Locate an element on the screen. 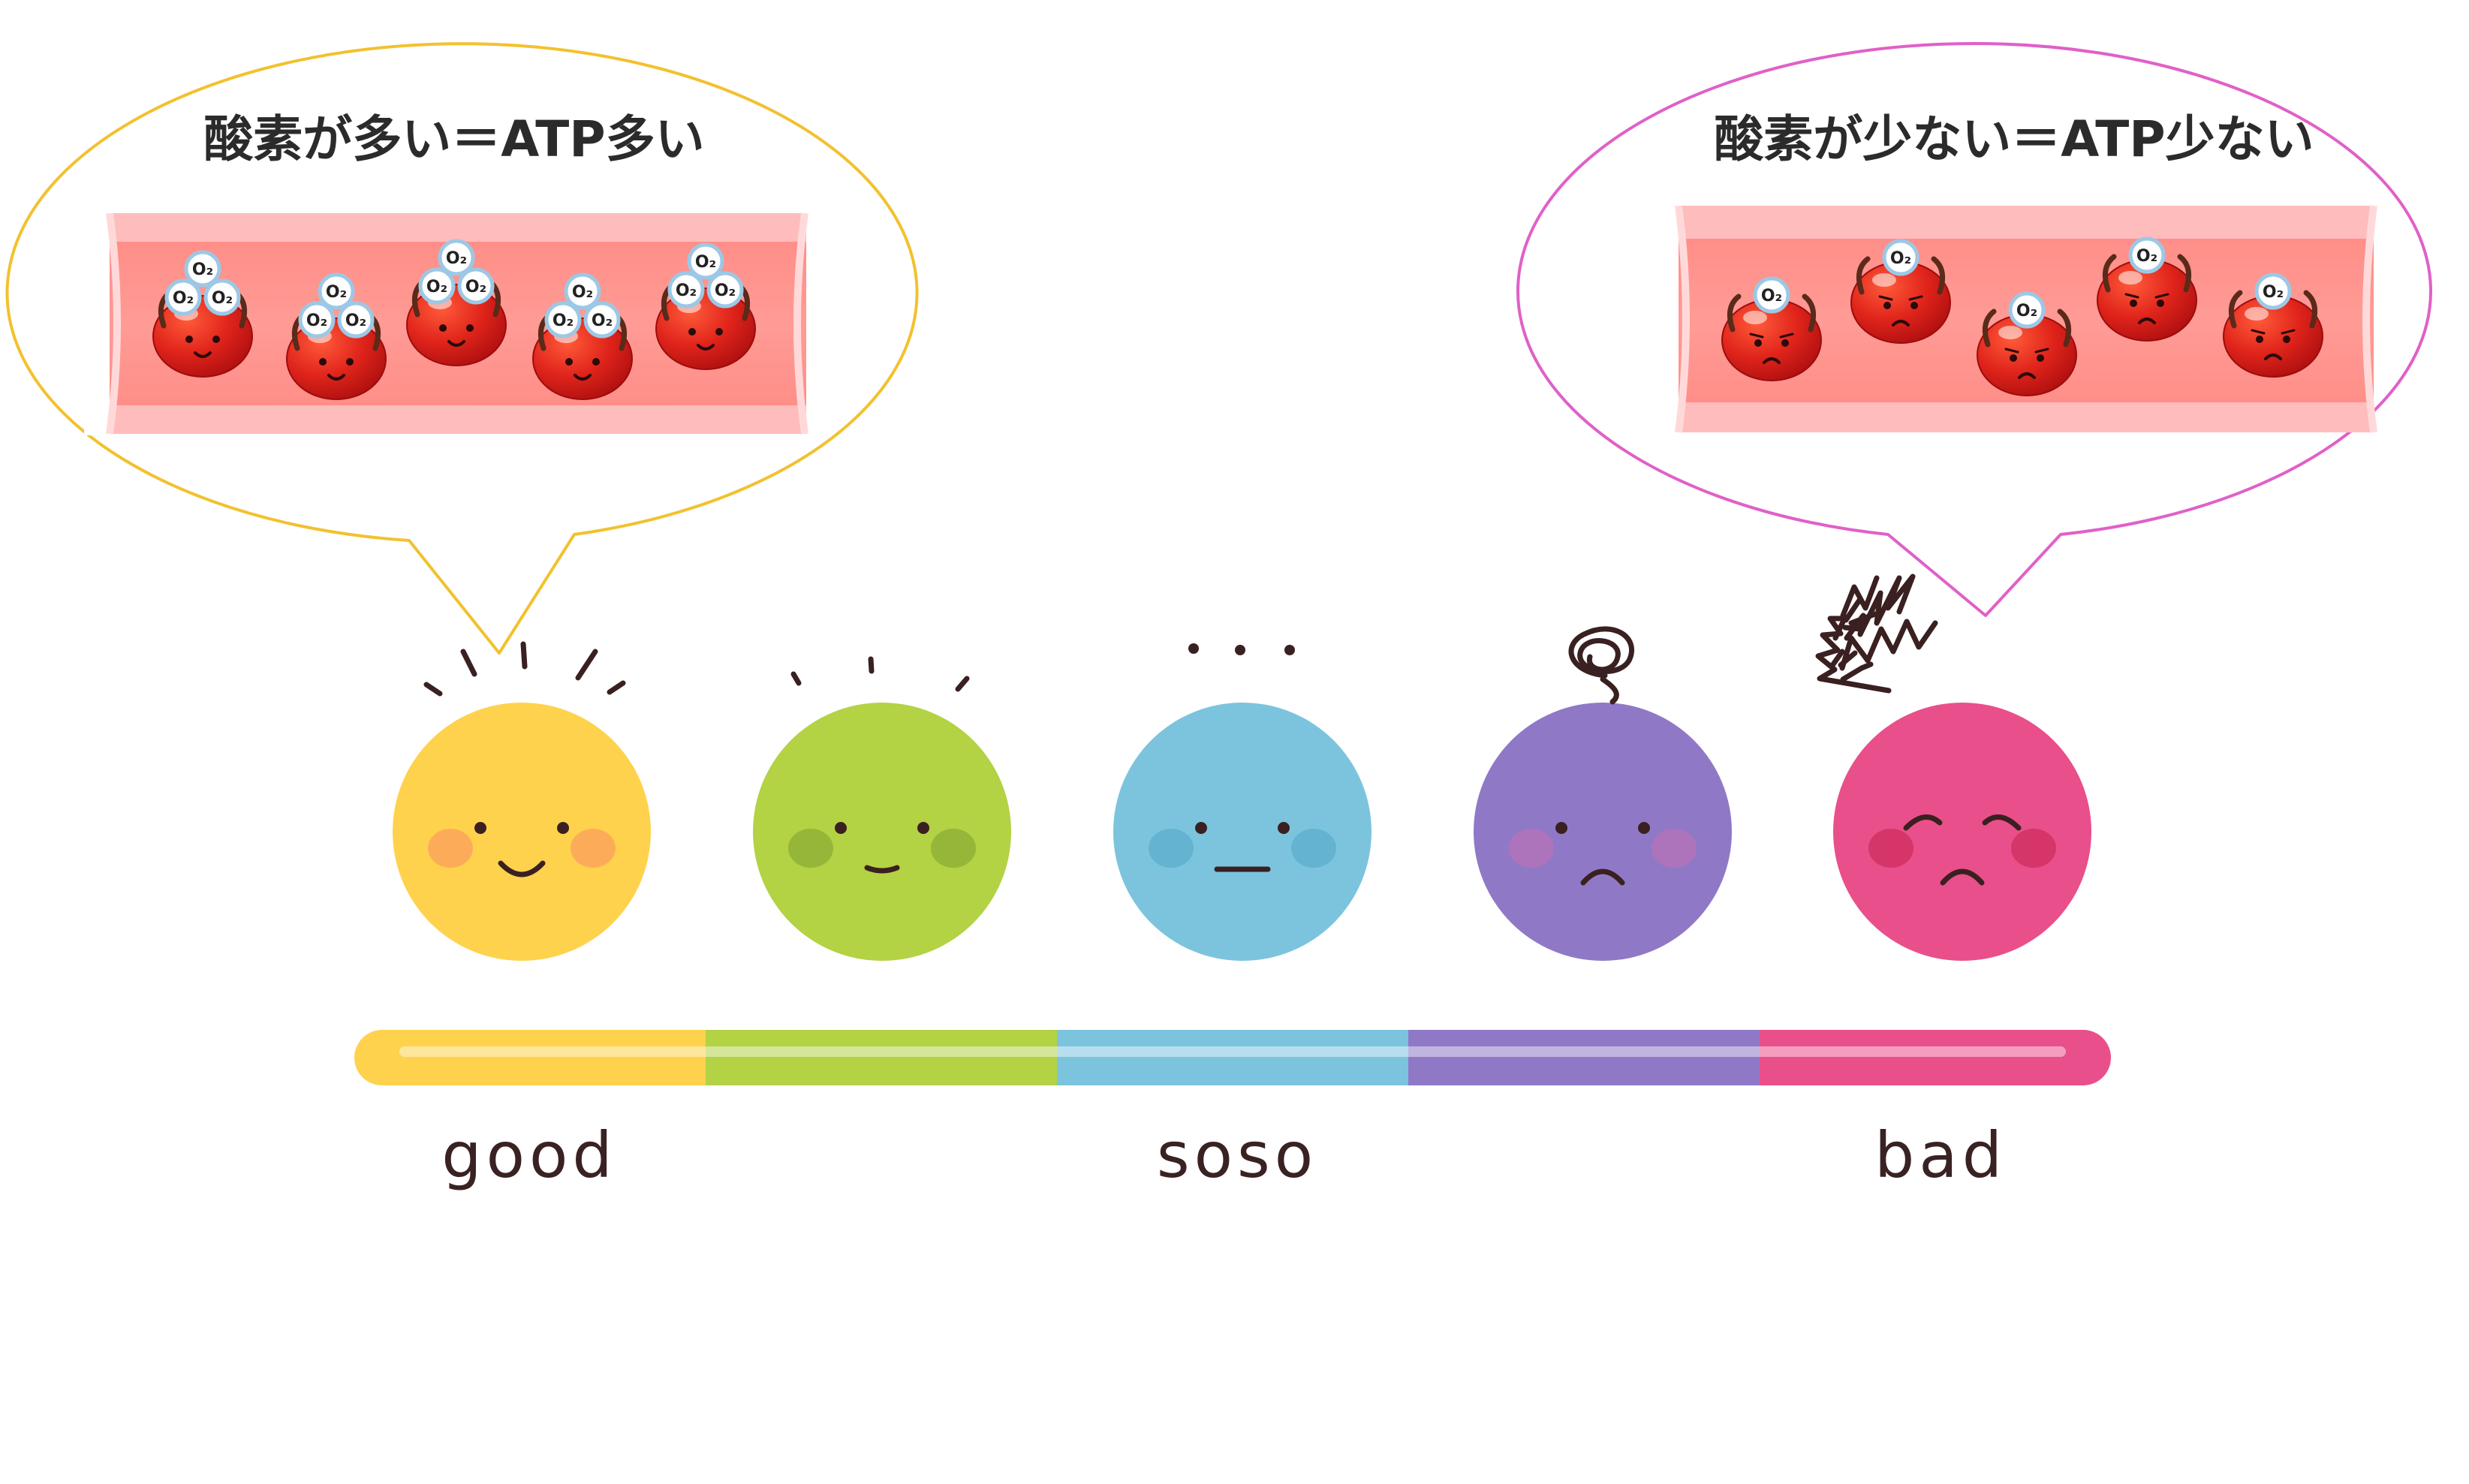 Image resolution: width=2469 pixels, height=1484 pixels. scale-labels: good soso bad is located at coordinates (1224, 1155).